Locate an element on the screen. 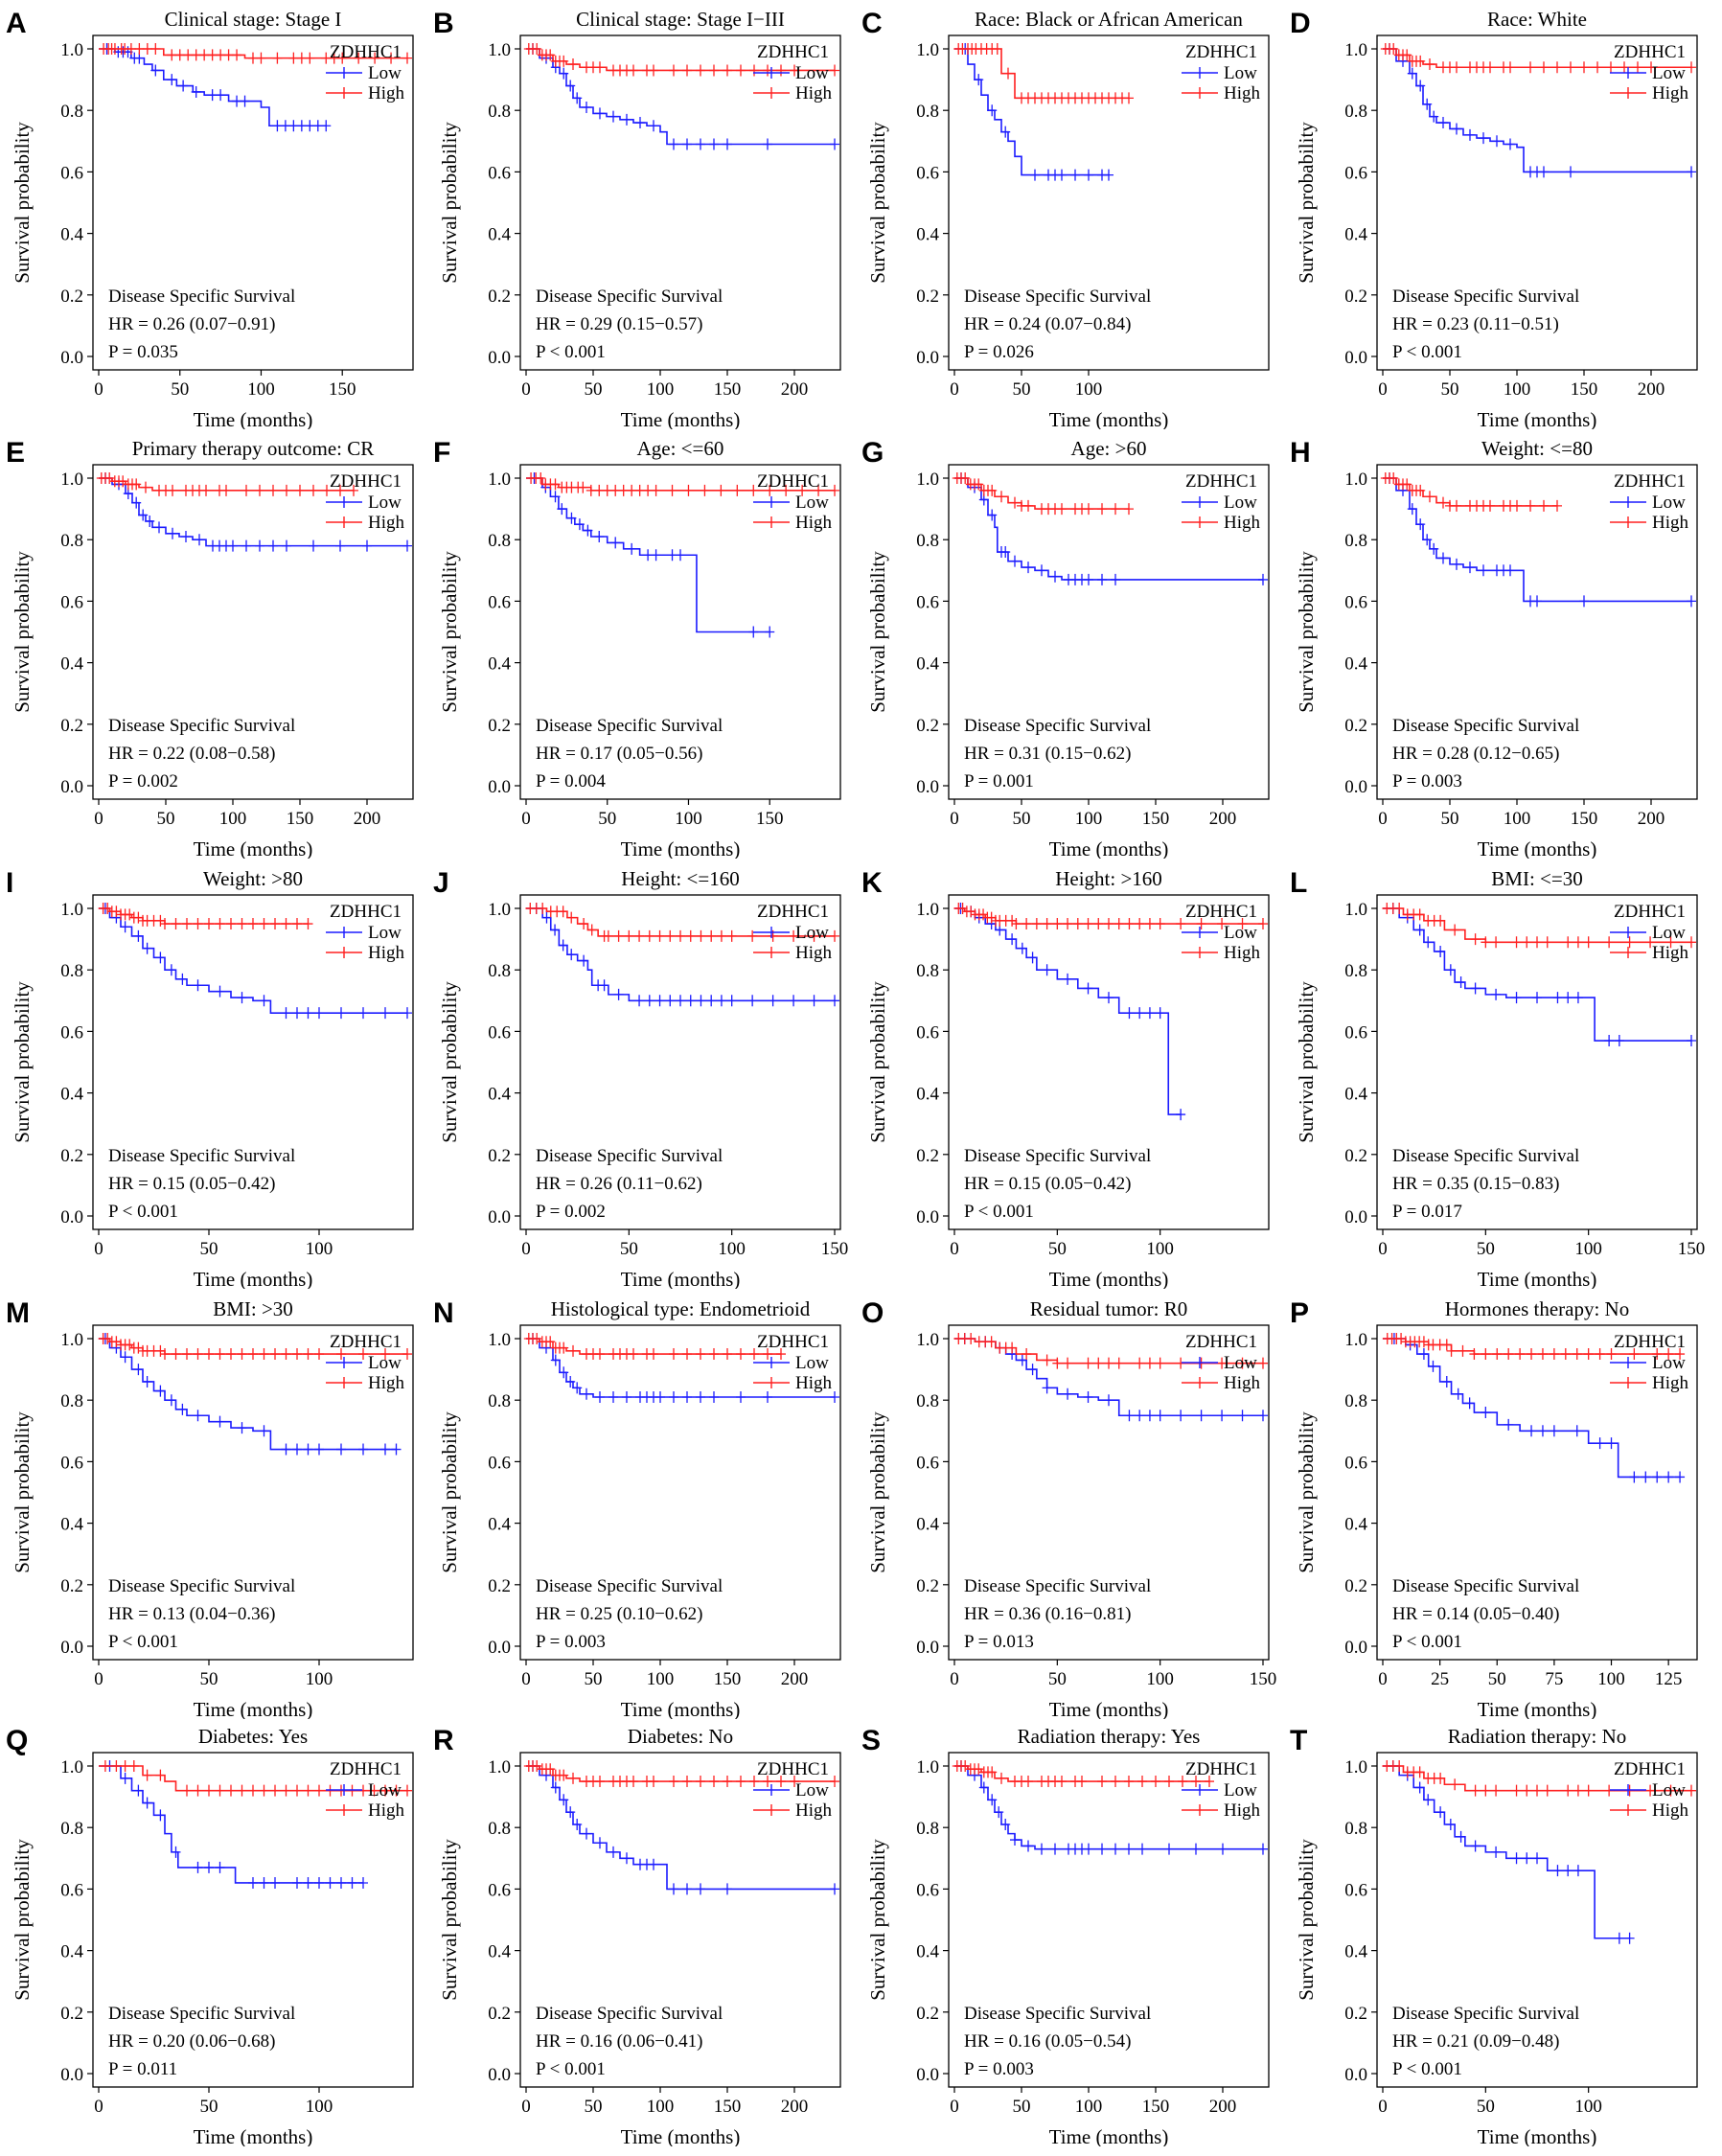 Image resolution: width=1722 pixels, height=2156 pixels. legend-title: ZDHHC1 is located at coordinates (1221, 1769).